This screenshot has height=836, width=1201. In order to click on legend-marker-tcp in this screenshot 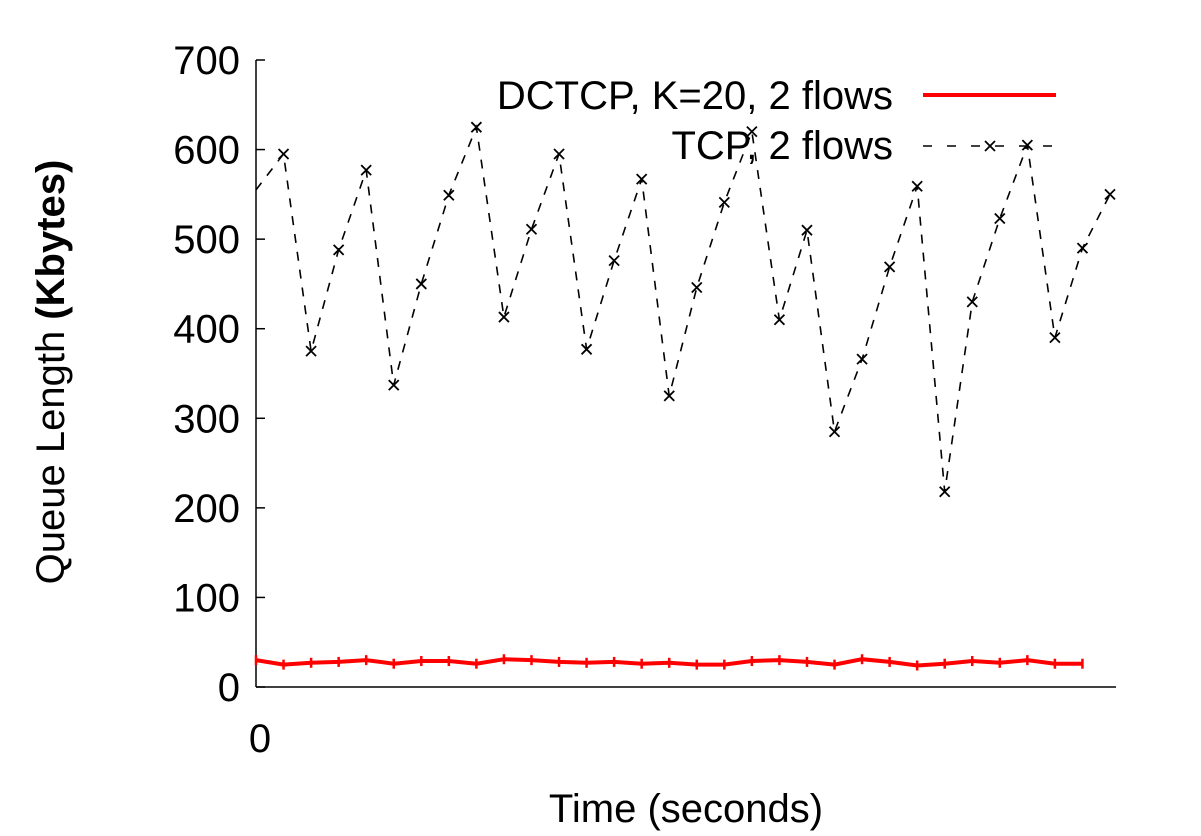, I will do `click(990, 146)`.